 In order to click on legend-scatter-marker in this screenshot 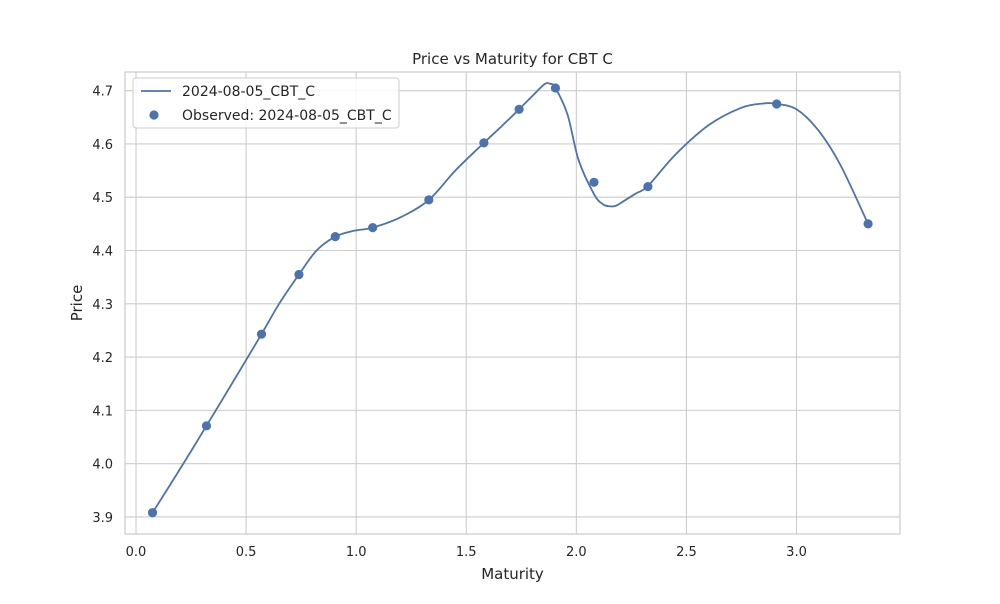, I will do `click(154, 115)`.